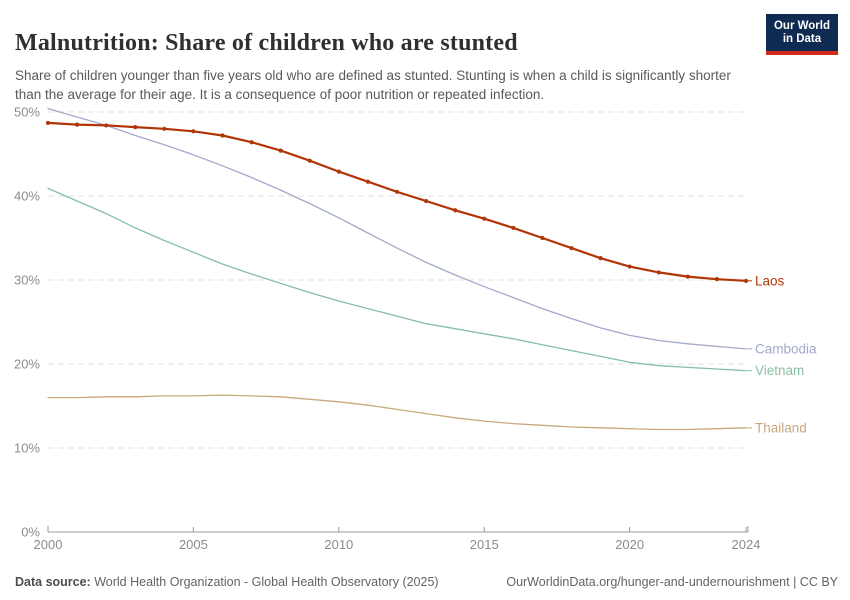 The image size is (850, 600). Describe the element at coordinates (629, 544) in the screenshot. I see `x-tick-label-2020: 2020` at that location.